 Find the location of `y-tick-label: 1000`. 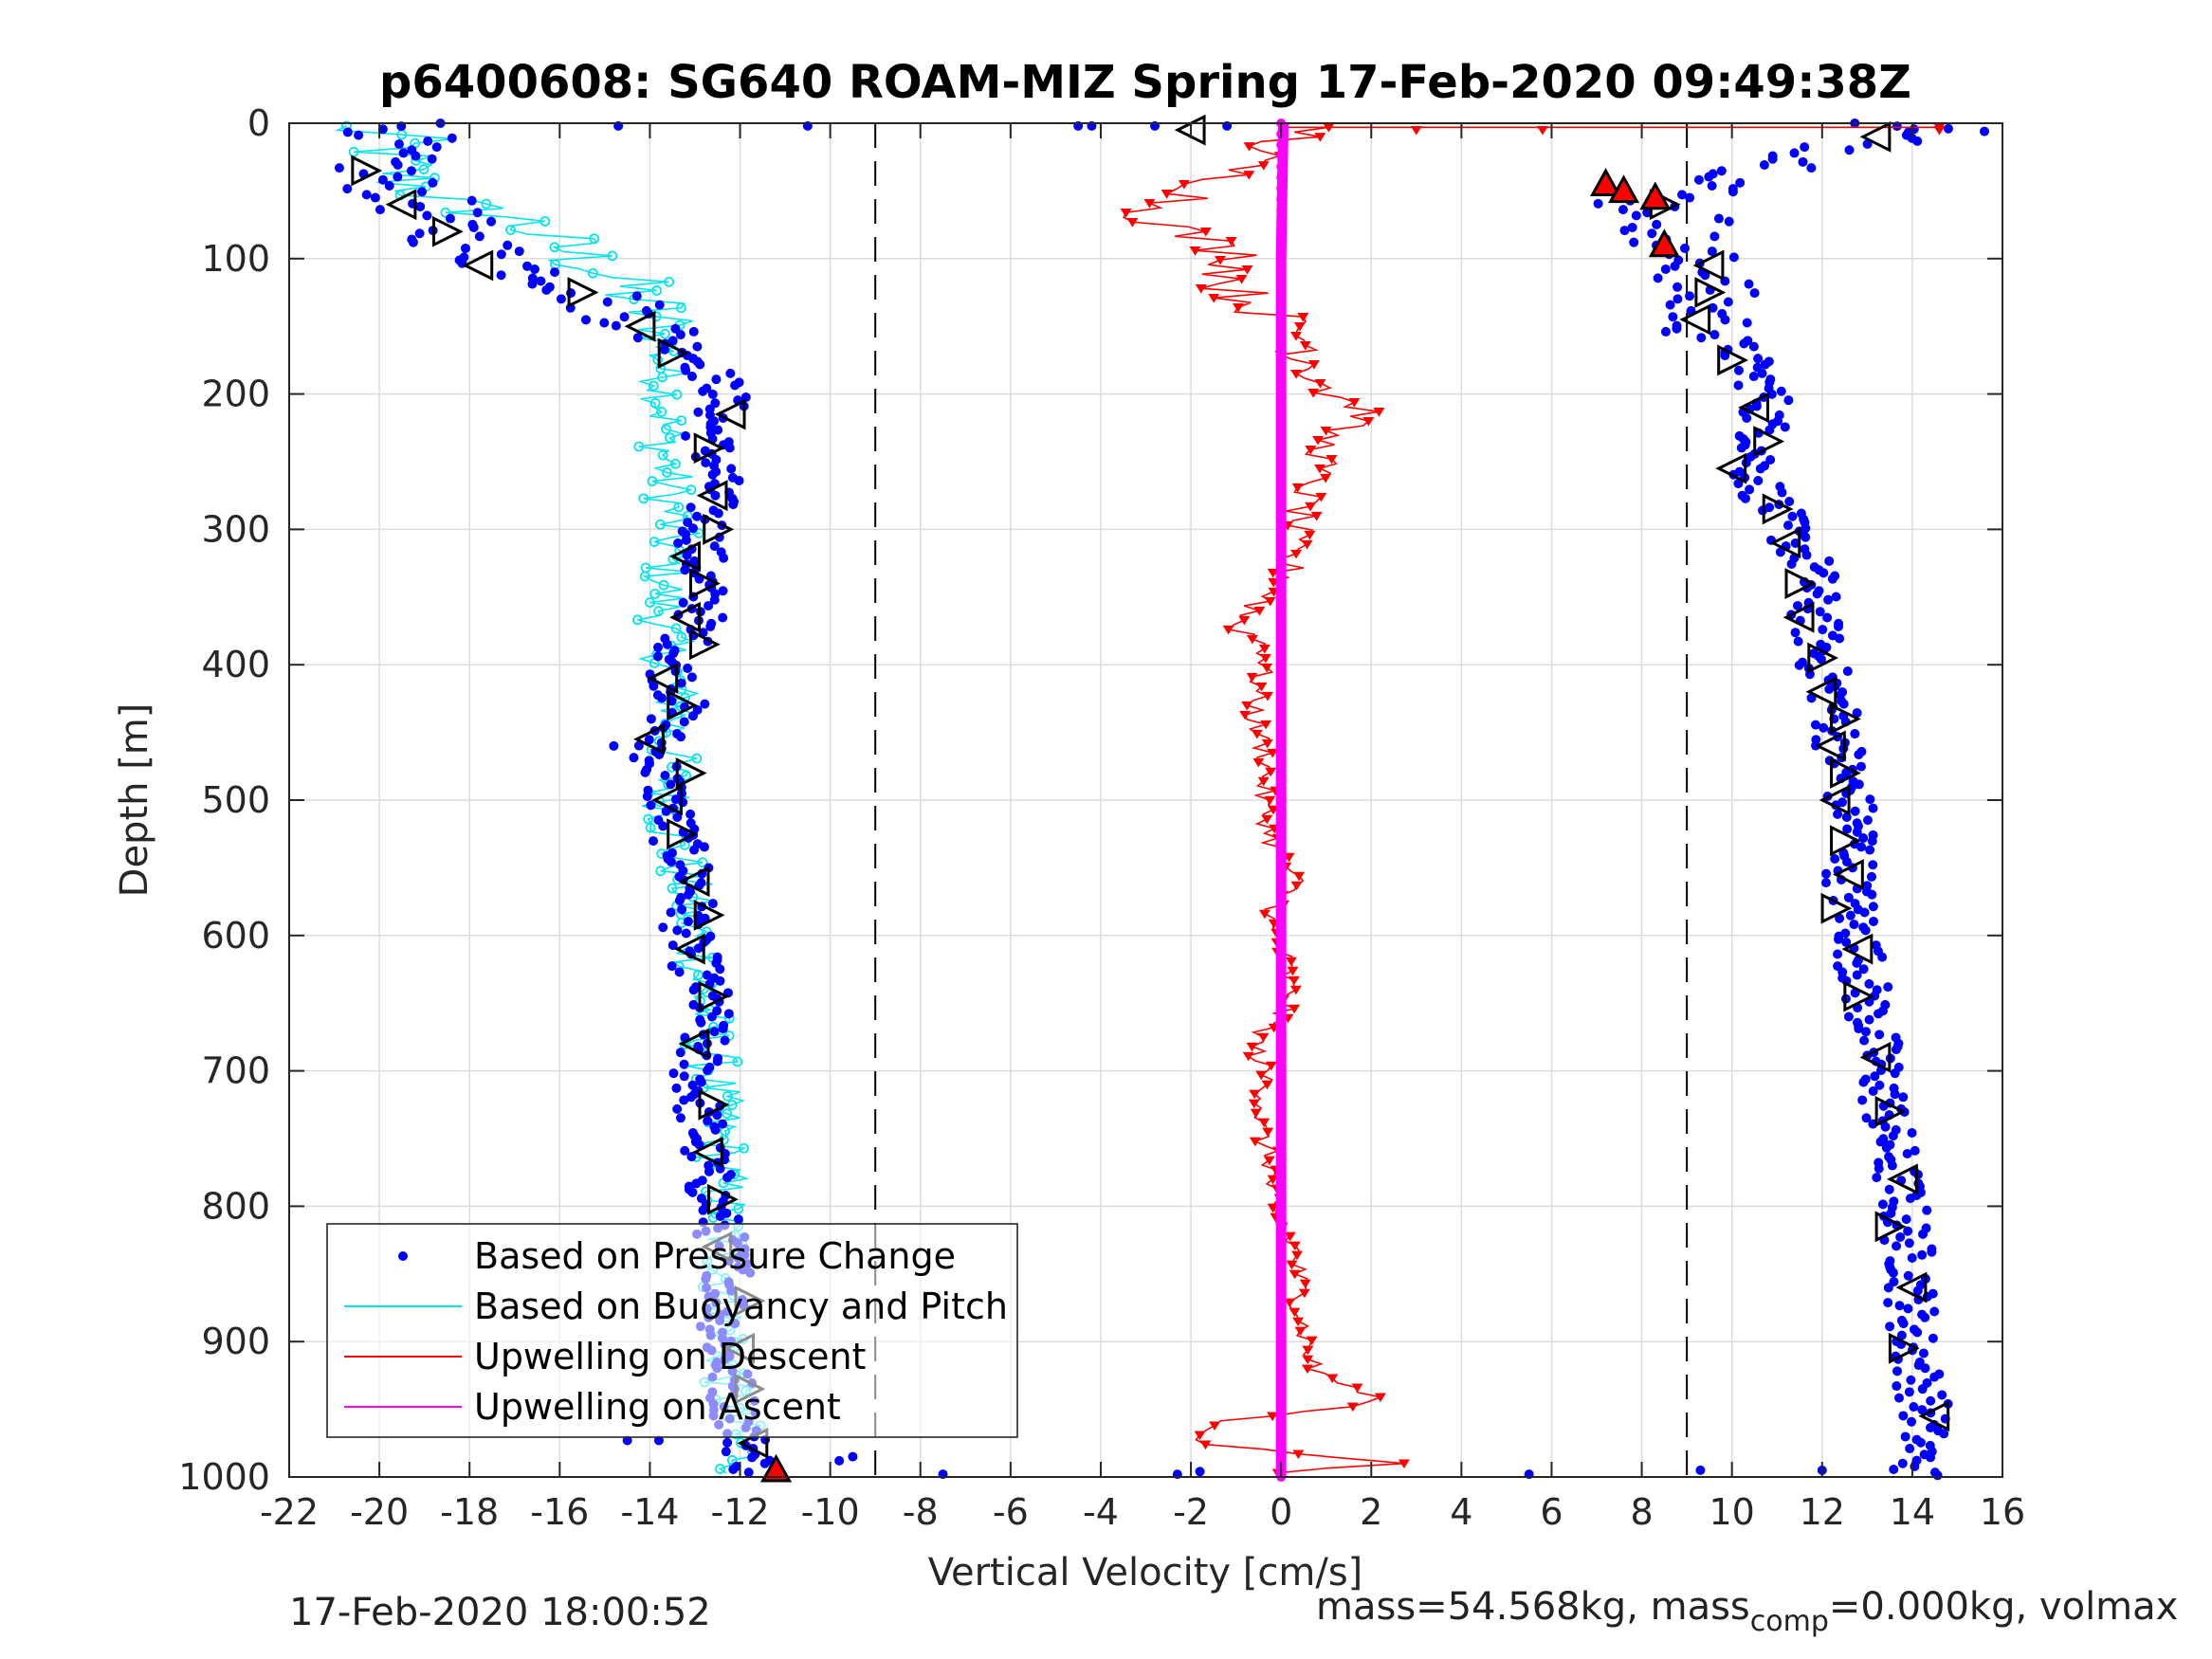

y-tick-label: 1000 is located at coordinates (224, 1477).